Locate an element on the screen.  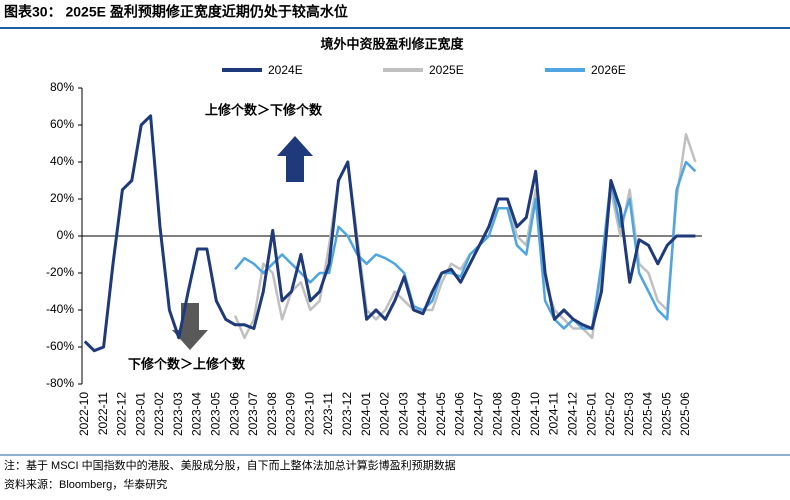
x-tick-label: 2024-03 is located at coordinates (403, 414).